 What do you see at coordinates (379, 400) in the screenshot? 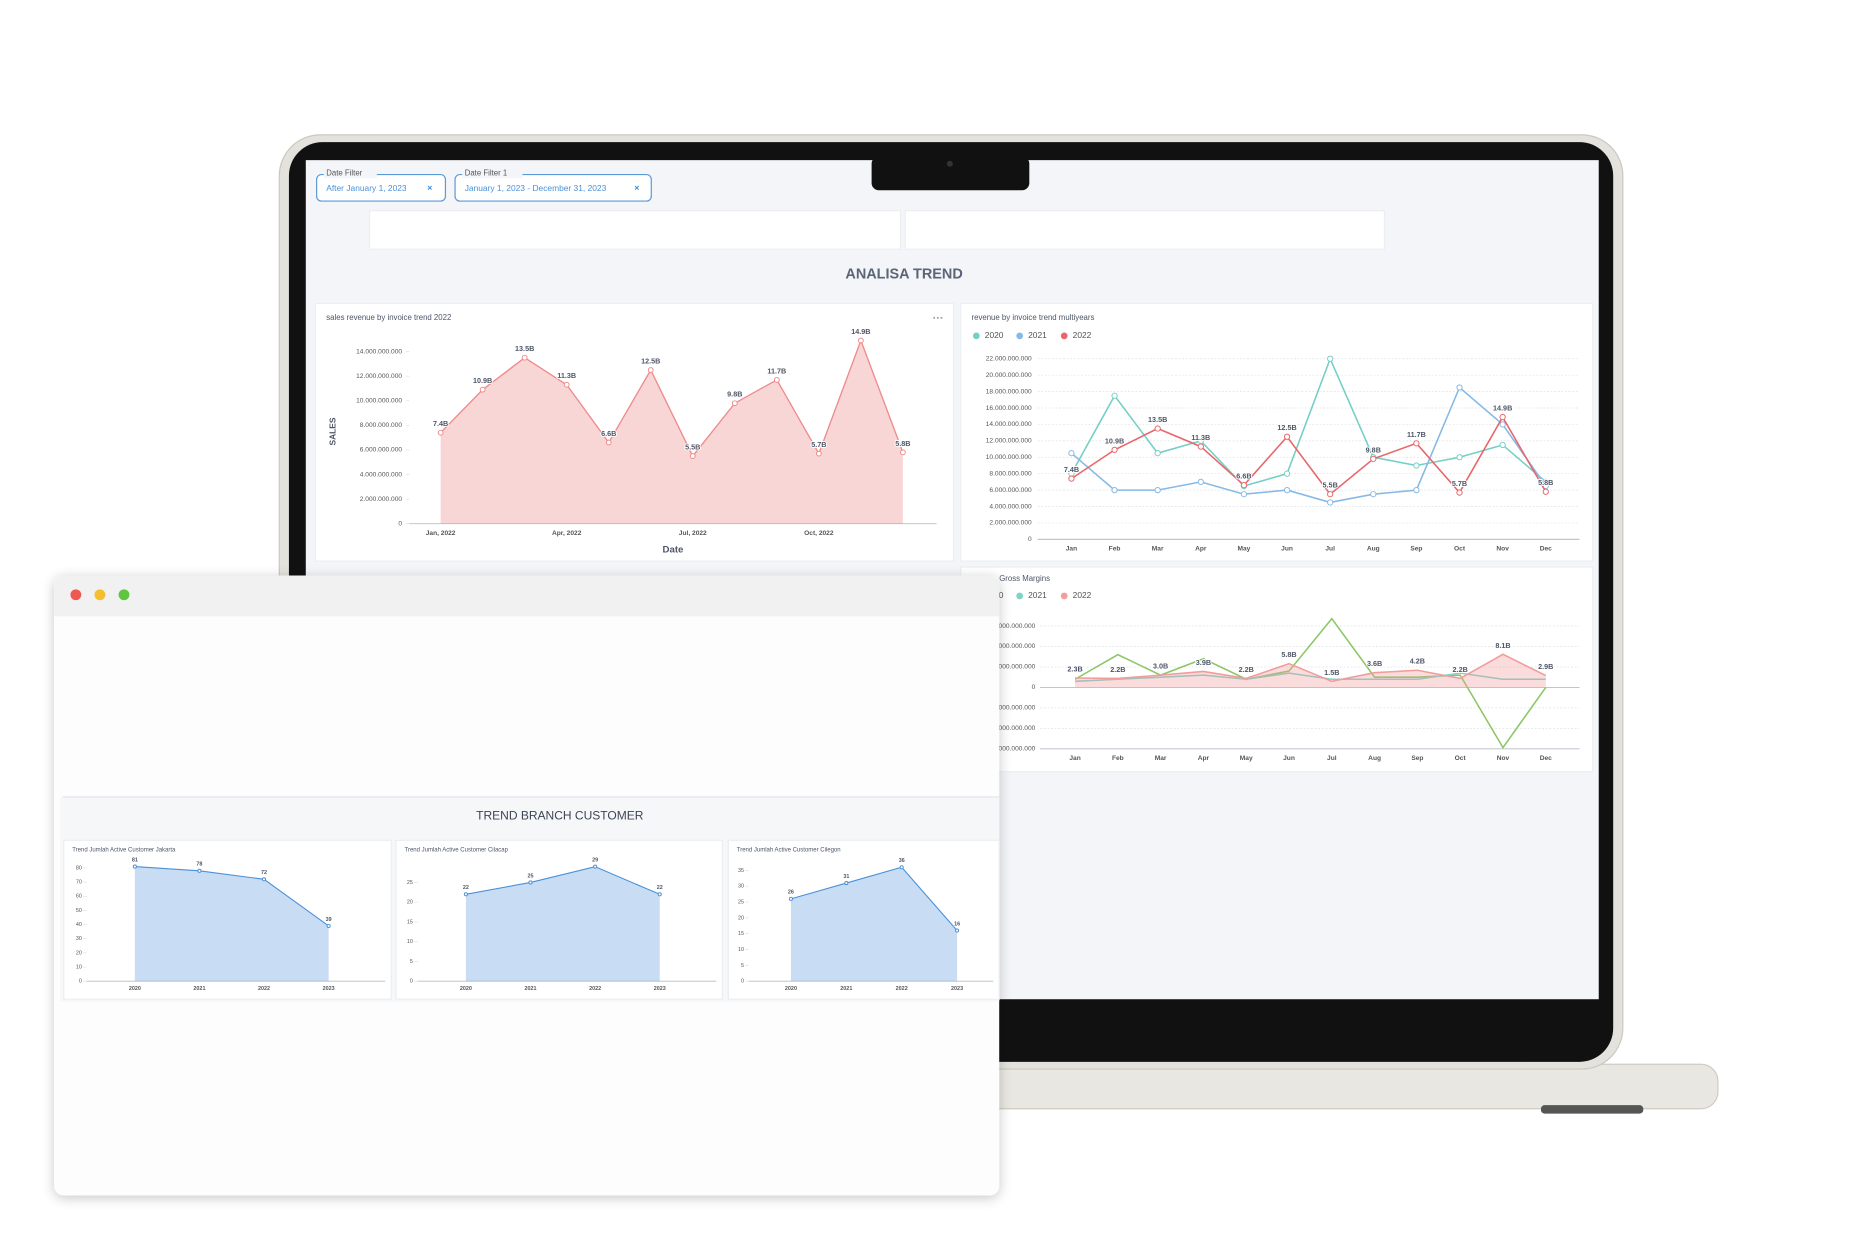
I see `y-tick-label: 10.000.000.000` at bounding box center [379, 400].